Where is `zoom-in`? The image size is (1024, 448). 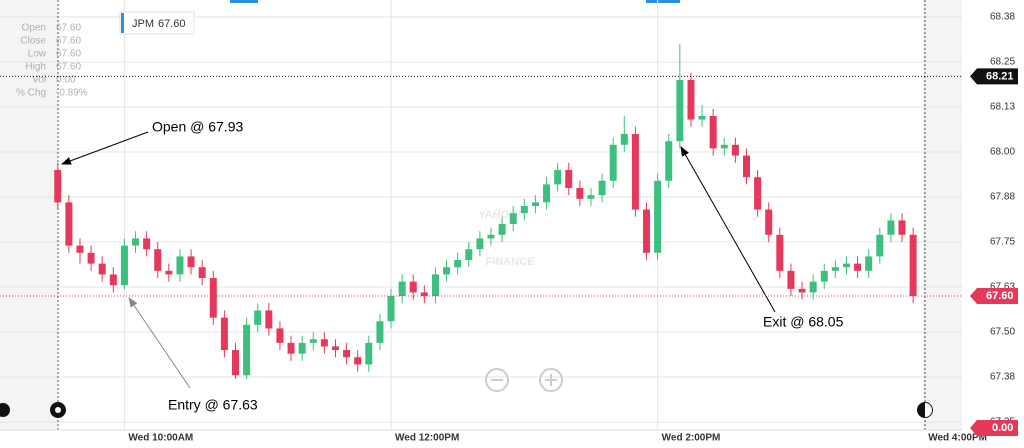
zoom-in is located at coordinates (551, 380).